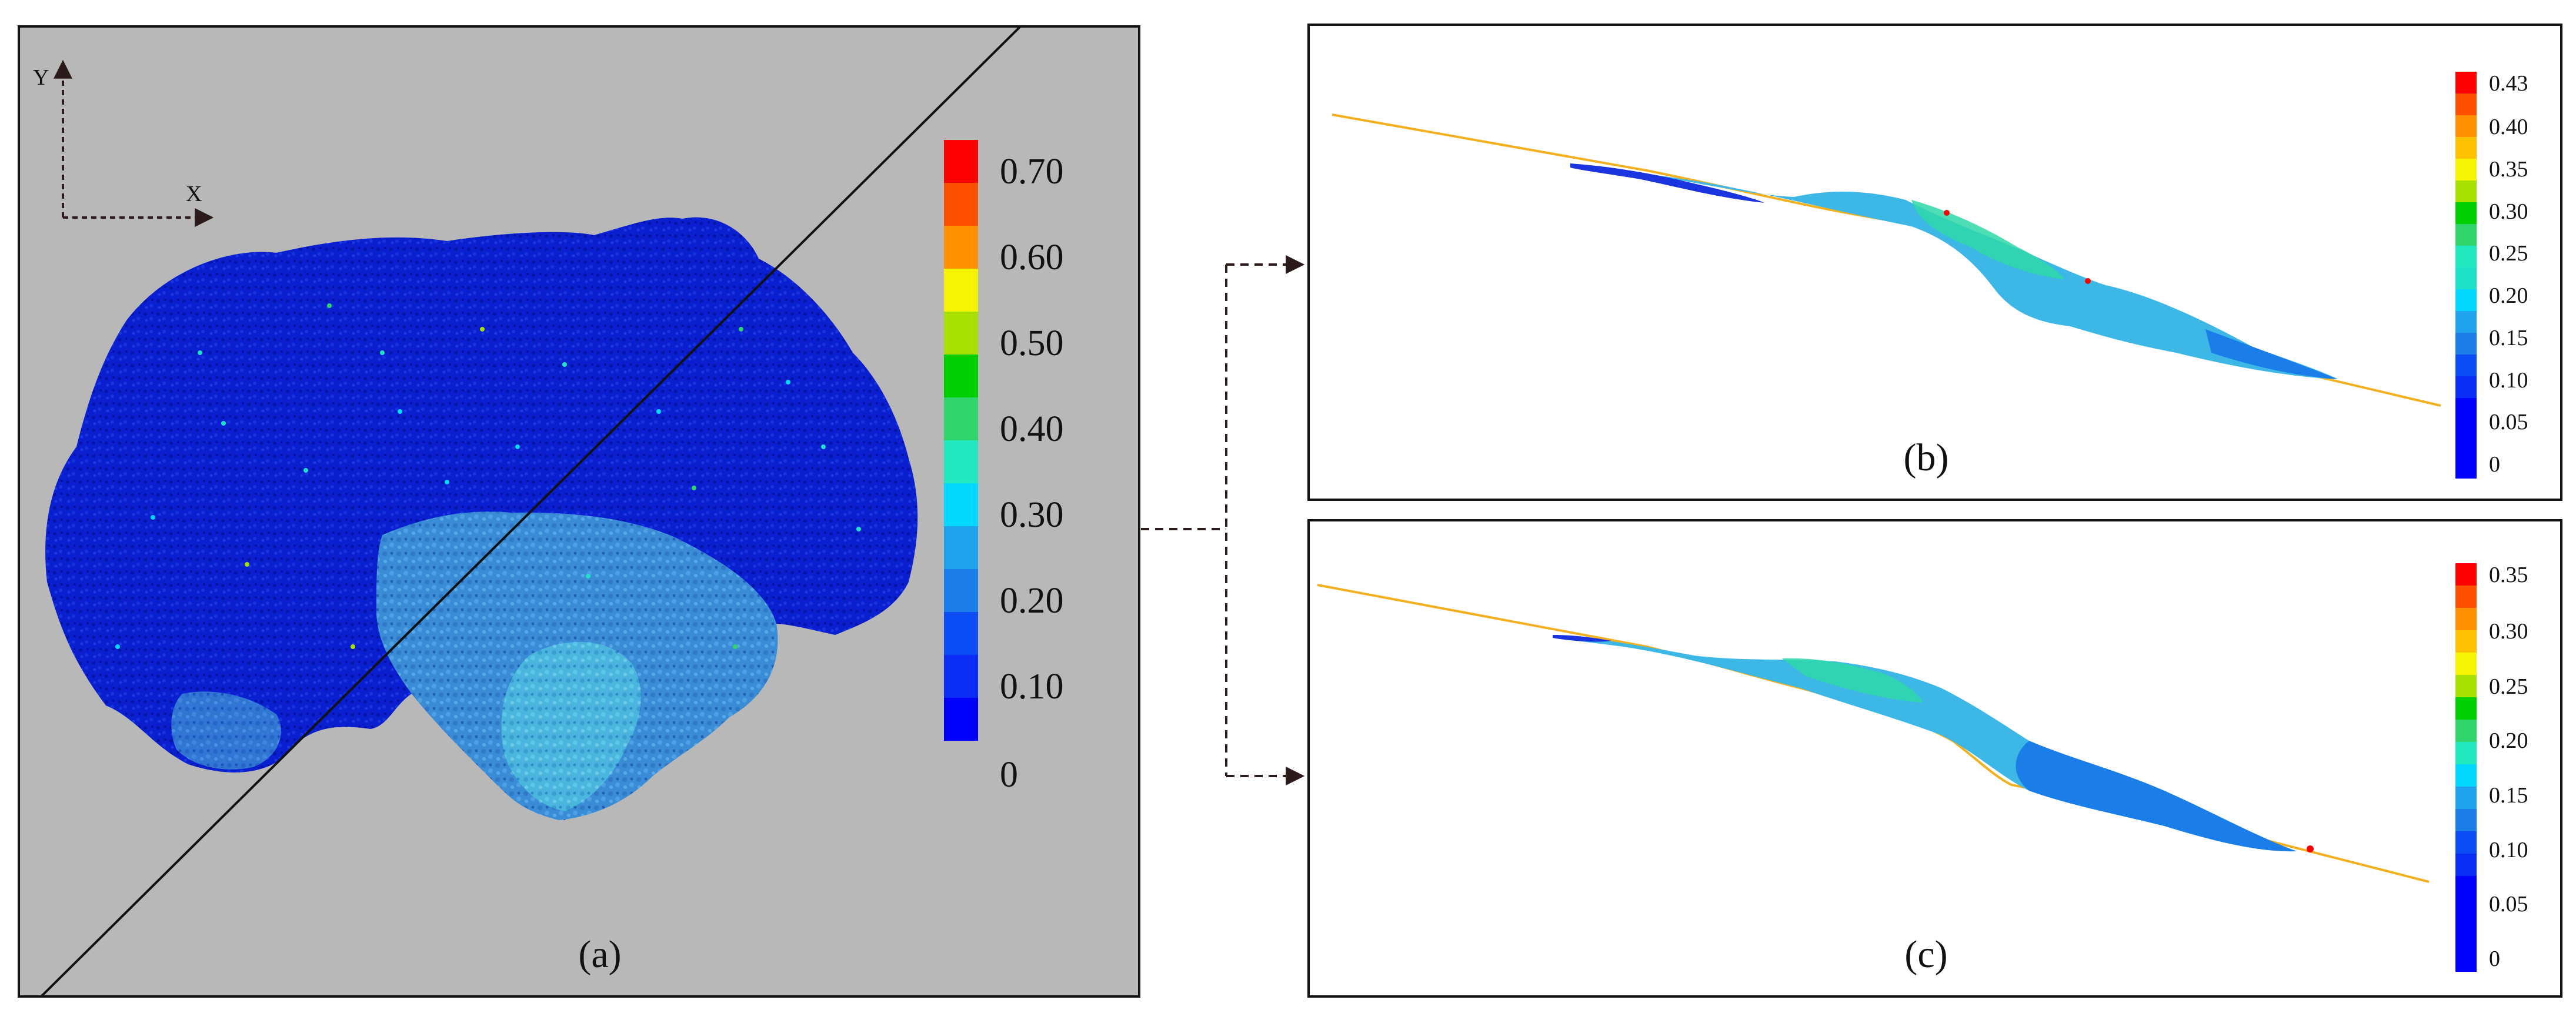 The height and width of the screenshot is (1020, 2576). I want to click on deposit-dark-head-c, so click(1582, 638).